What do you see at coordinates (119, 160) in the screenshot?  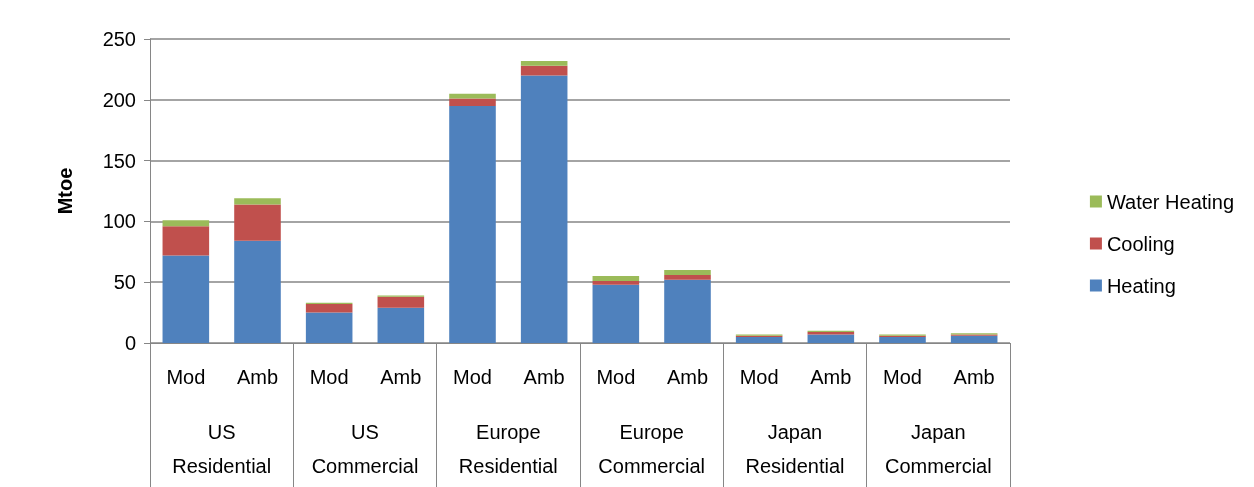 I see `y-tick-label: 150` at bounding box center [119, 160].